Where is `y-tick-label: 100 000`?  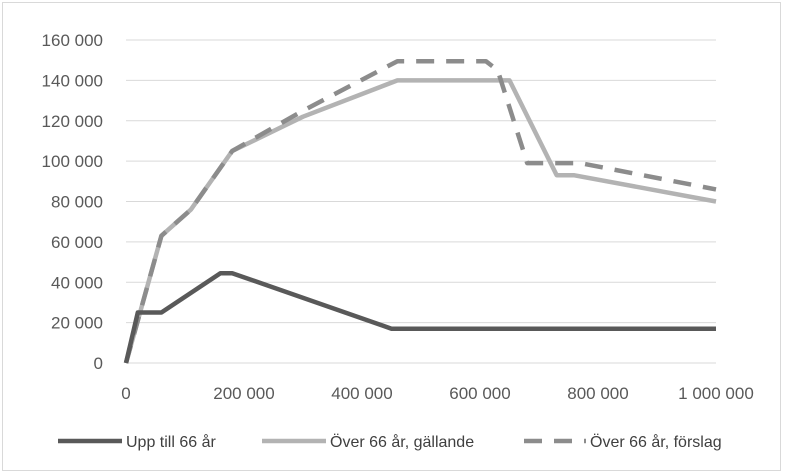
y-tick-label: 100 000 is located at coordinates (72, 161).